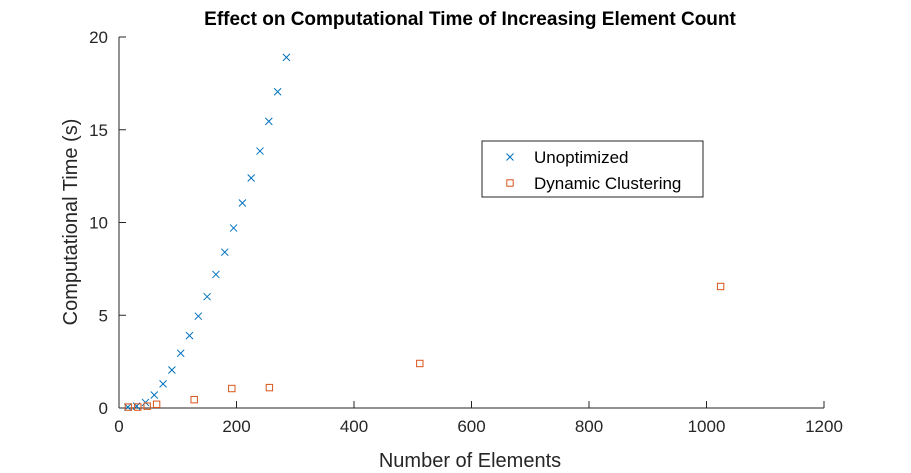 This screenshot has height=473, width=911. What do you see at coordinates (118, 426) in the screenshot?
I see `x-tick-label: 0` at bounding box center [118, 426].